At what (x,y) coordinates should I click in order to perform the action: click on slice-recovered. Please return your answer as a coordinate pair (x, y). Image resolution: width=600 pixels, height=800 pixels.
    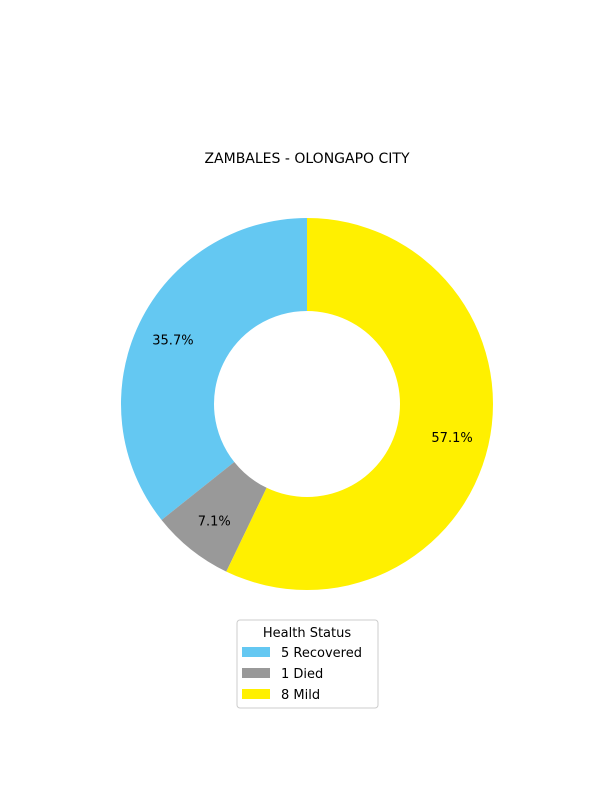
    Looking at the image, I should click on (213, 369).